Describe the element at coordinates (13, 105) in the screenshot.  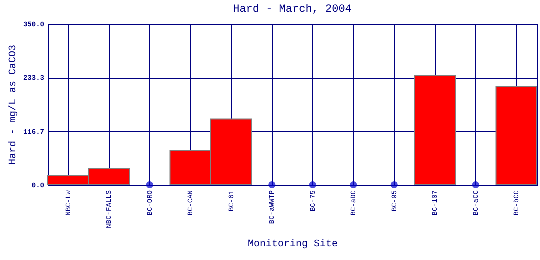
I see `y-axis-title: Hard - mg/L as CaCO3` at that location.